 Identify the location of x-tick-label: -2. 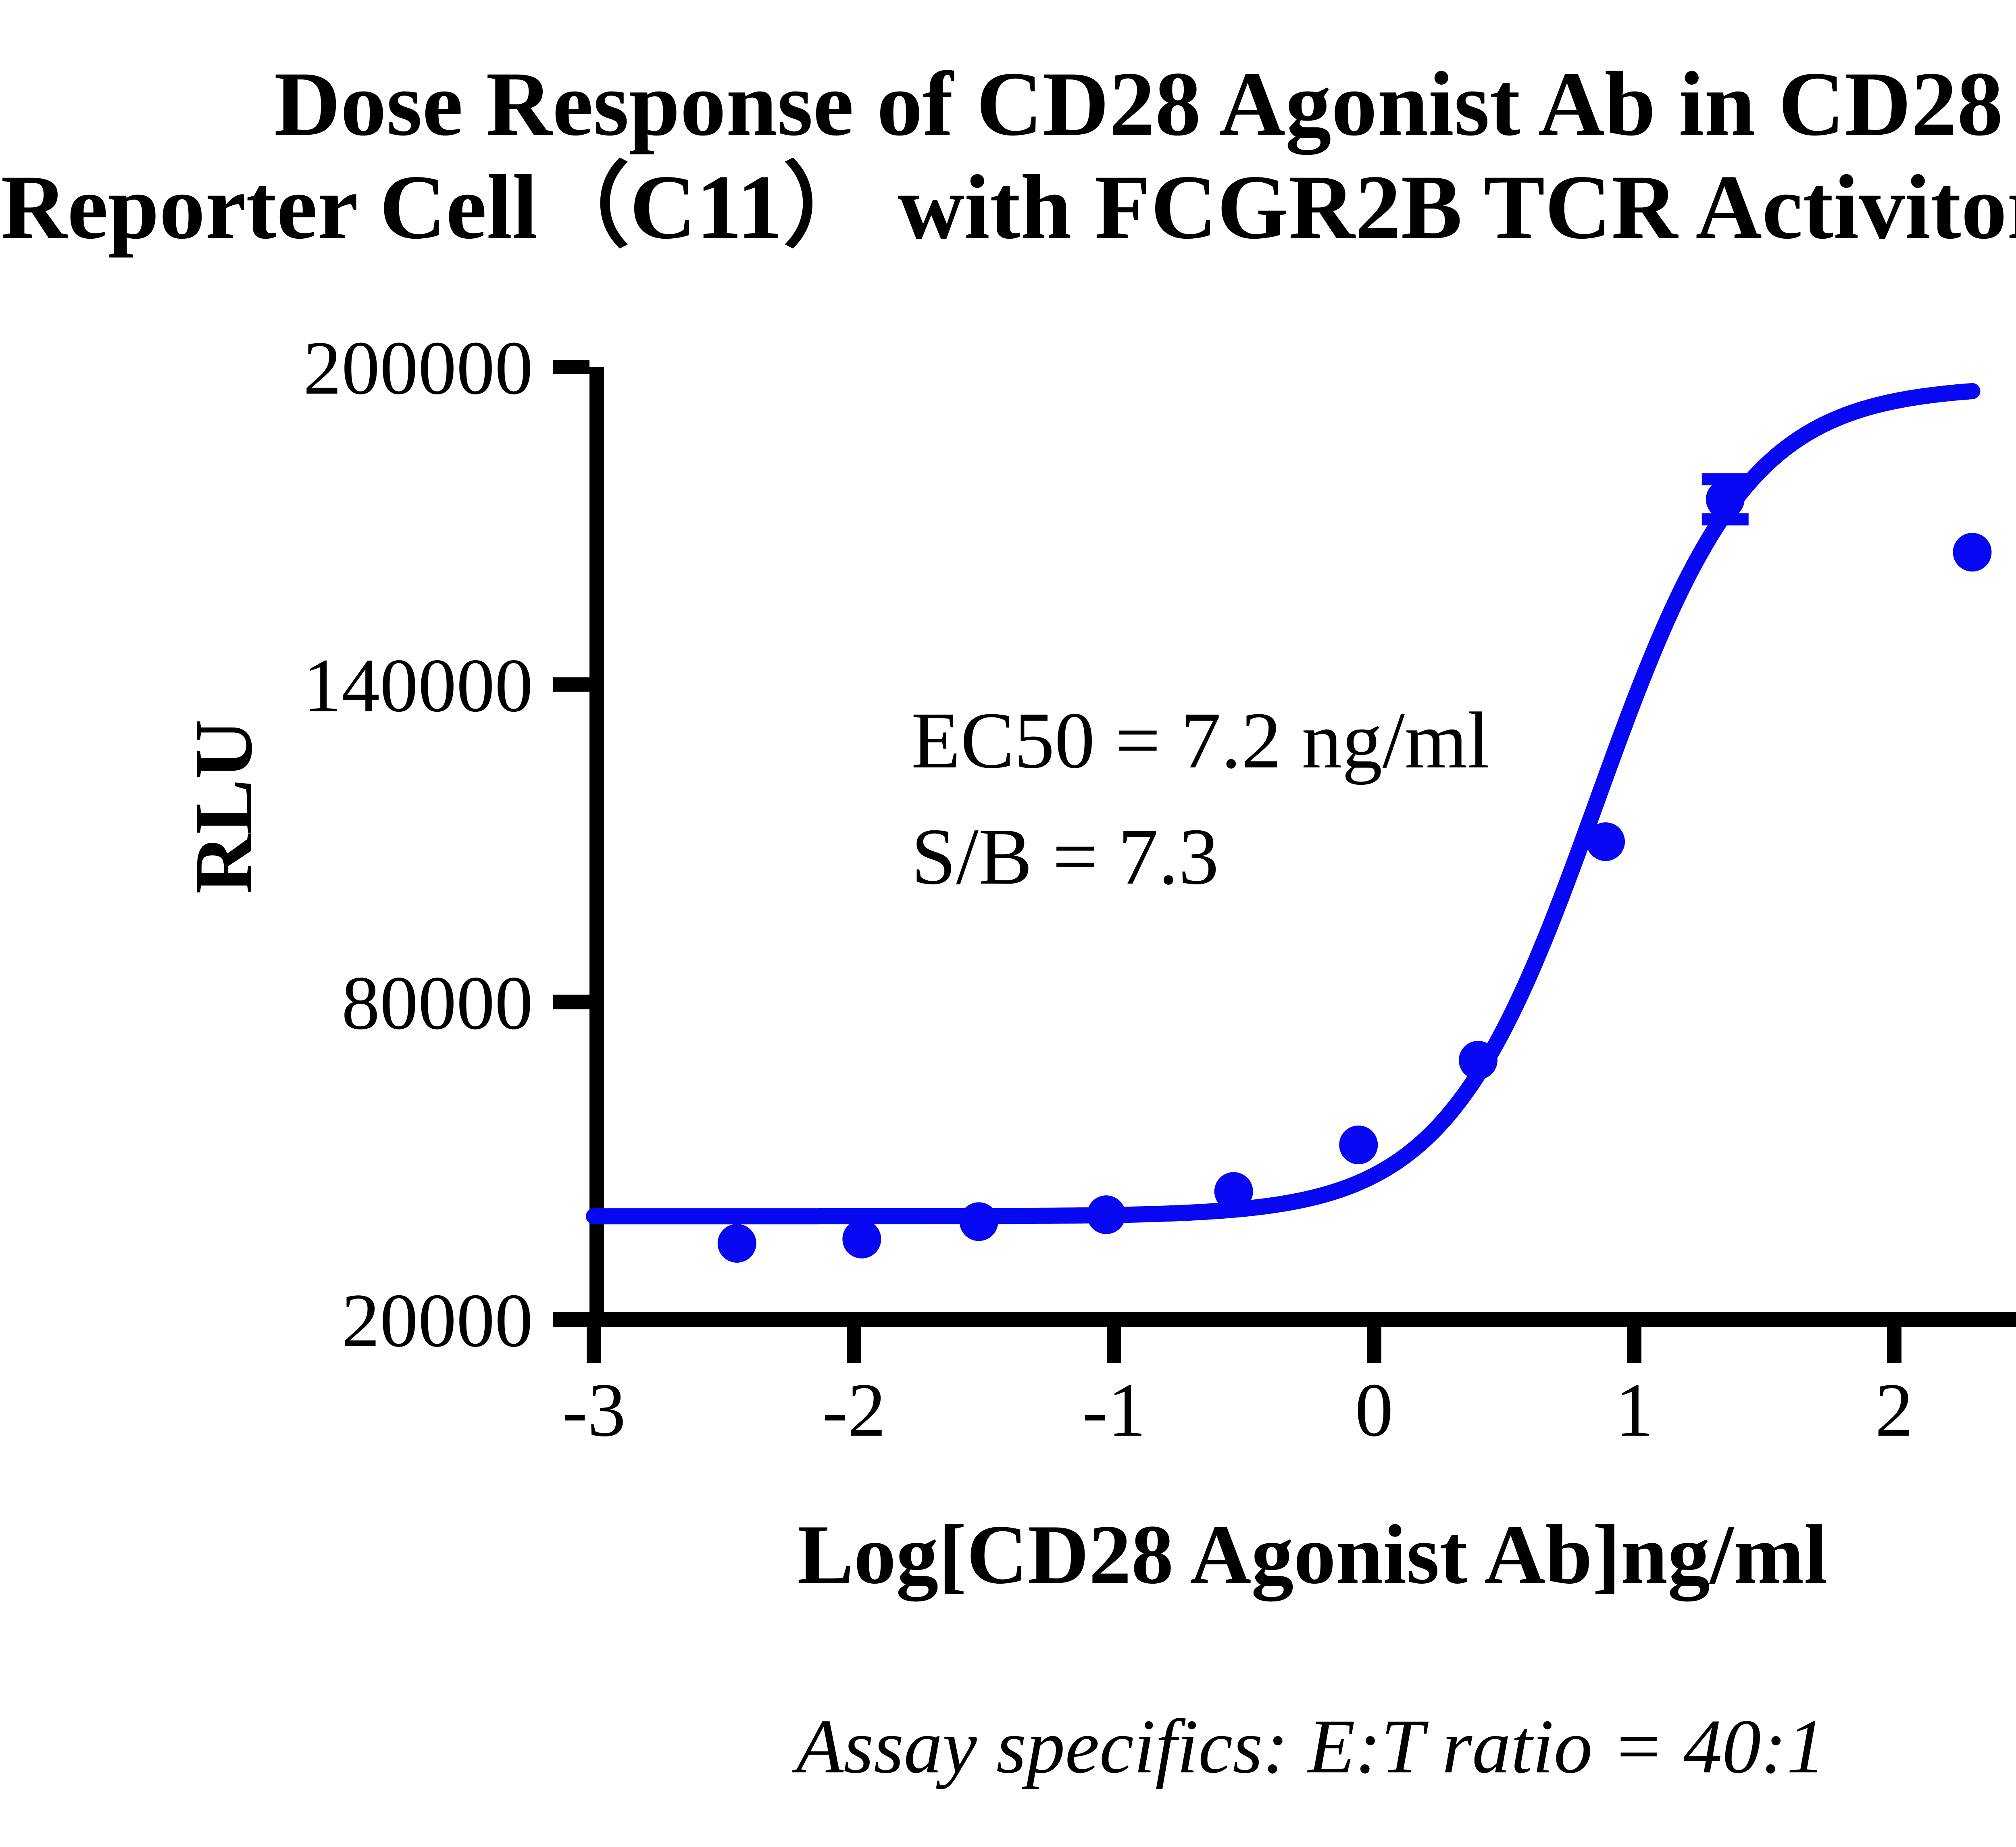
(854, 1410).